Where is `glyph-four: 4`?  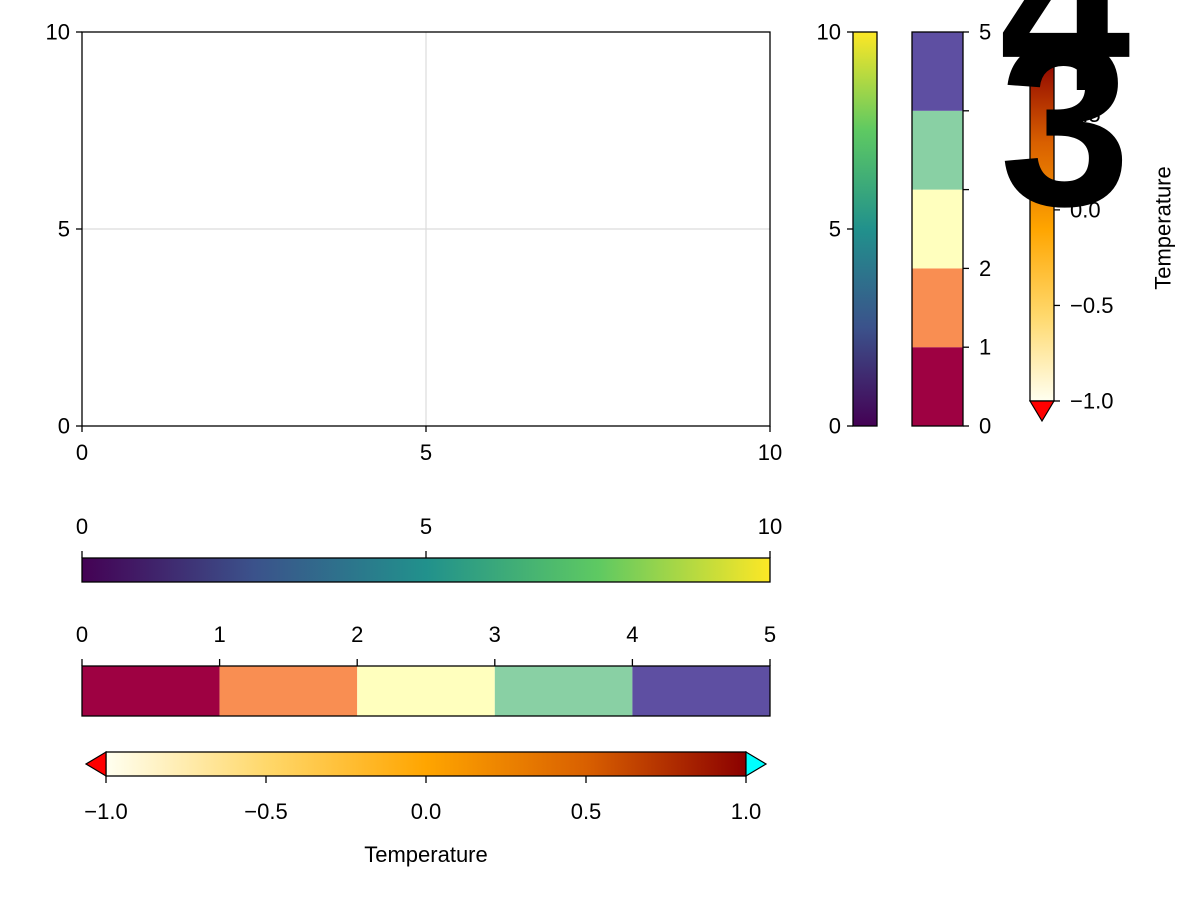 glyph-four: 4 is located at coordinates (1064, 70).